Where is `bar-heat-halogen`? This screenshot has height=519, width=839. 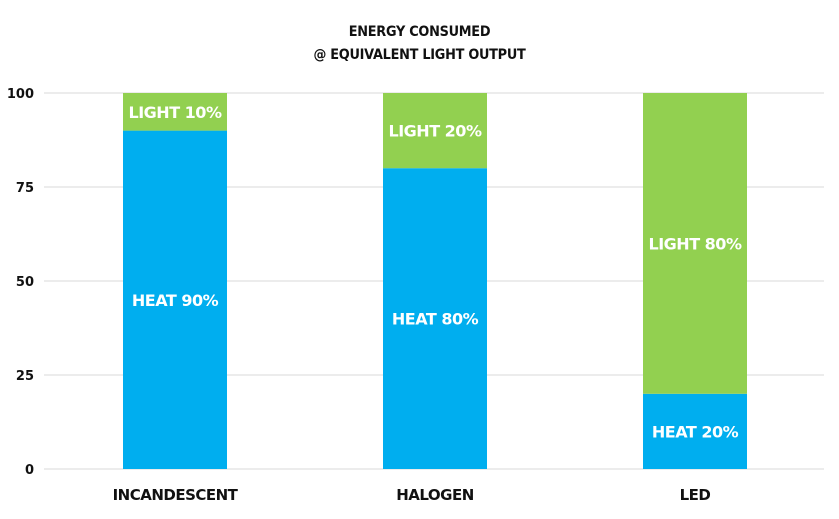 bar-heat-halogen is located at coordinates (435, 318).